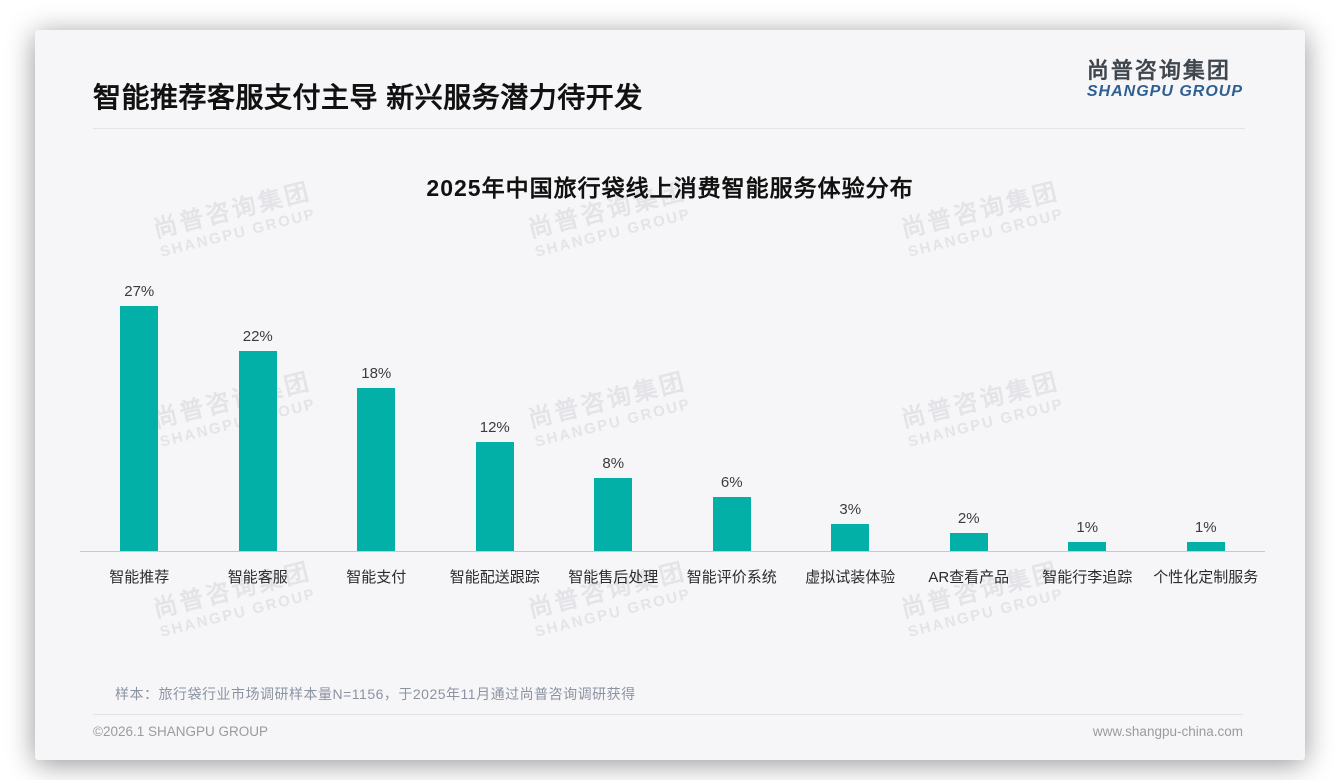 This screenshot has width=1340, height=780. Describe the element at coordinates (670, 188) in the screenshot. I see `chart-title: 2025年中国旅行袋线上消费智能服务体验分布` at that location.